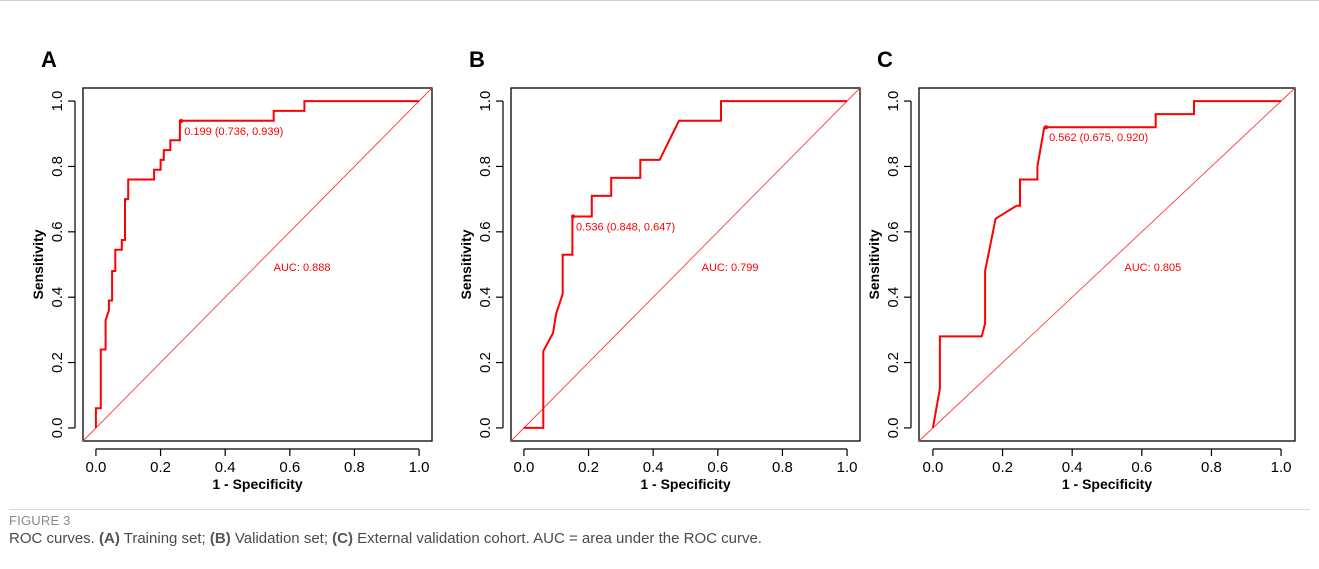  I want to click on auc-label: AUC: 0.805, so click(1152, 268).